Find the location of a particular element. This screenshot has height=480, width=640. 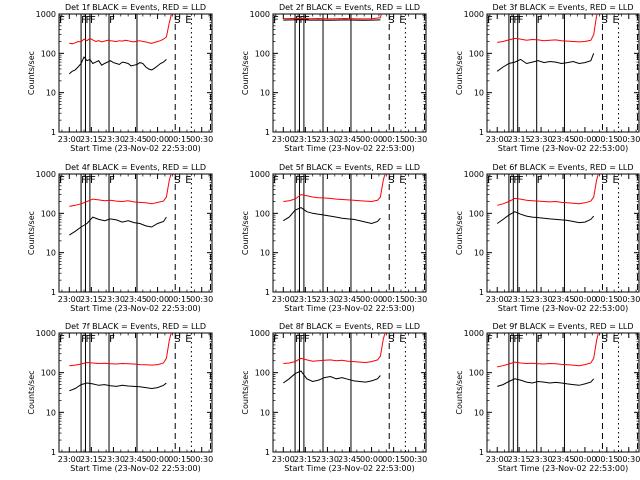

x-axis-label: Start Time (23-Nov-02 22:53:00) is located at coordinates (349, 468).